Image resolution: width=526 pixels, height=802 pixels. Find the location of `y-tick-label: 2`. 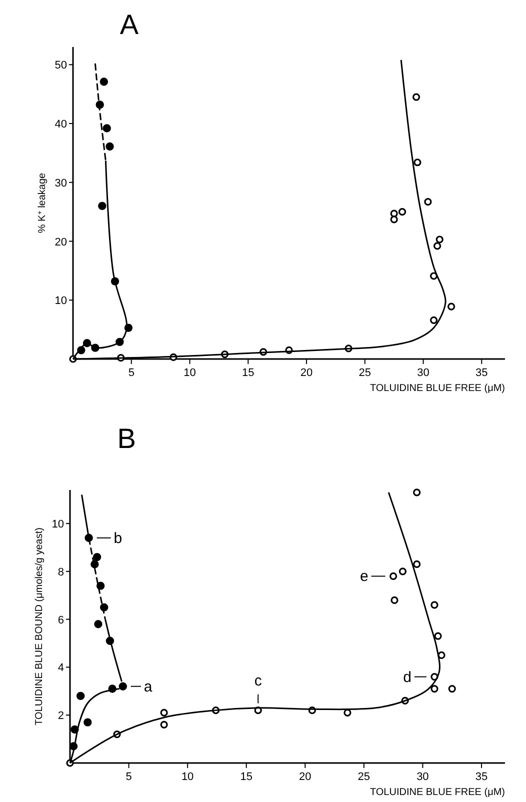

y-tick-label: 2 is located at coordinates (61, 716).